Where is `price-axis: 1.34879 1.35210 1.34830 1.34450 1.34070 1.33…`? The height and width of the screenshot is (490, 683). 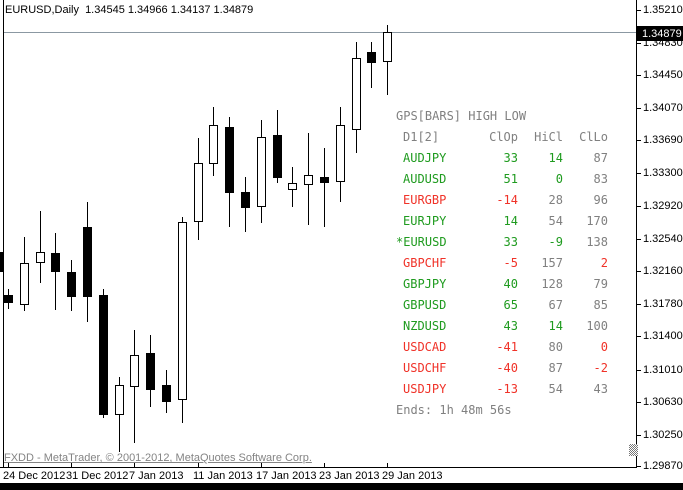 price-axis: 1.34879 1.35210 1.34830 1.34450 1.34070 1.33… is located at coordinates (660, 241).